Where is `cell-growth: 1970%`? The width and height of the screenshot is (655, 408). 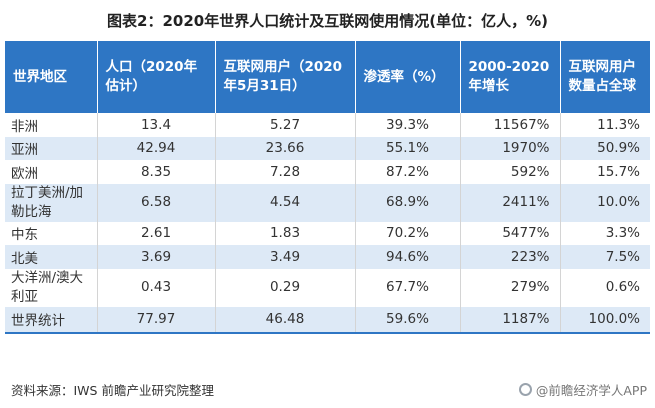
cell-growth: 1970% is located at coordinates (510, 148).